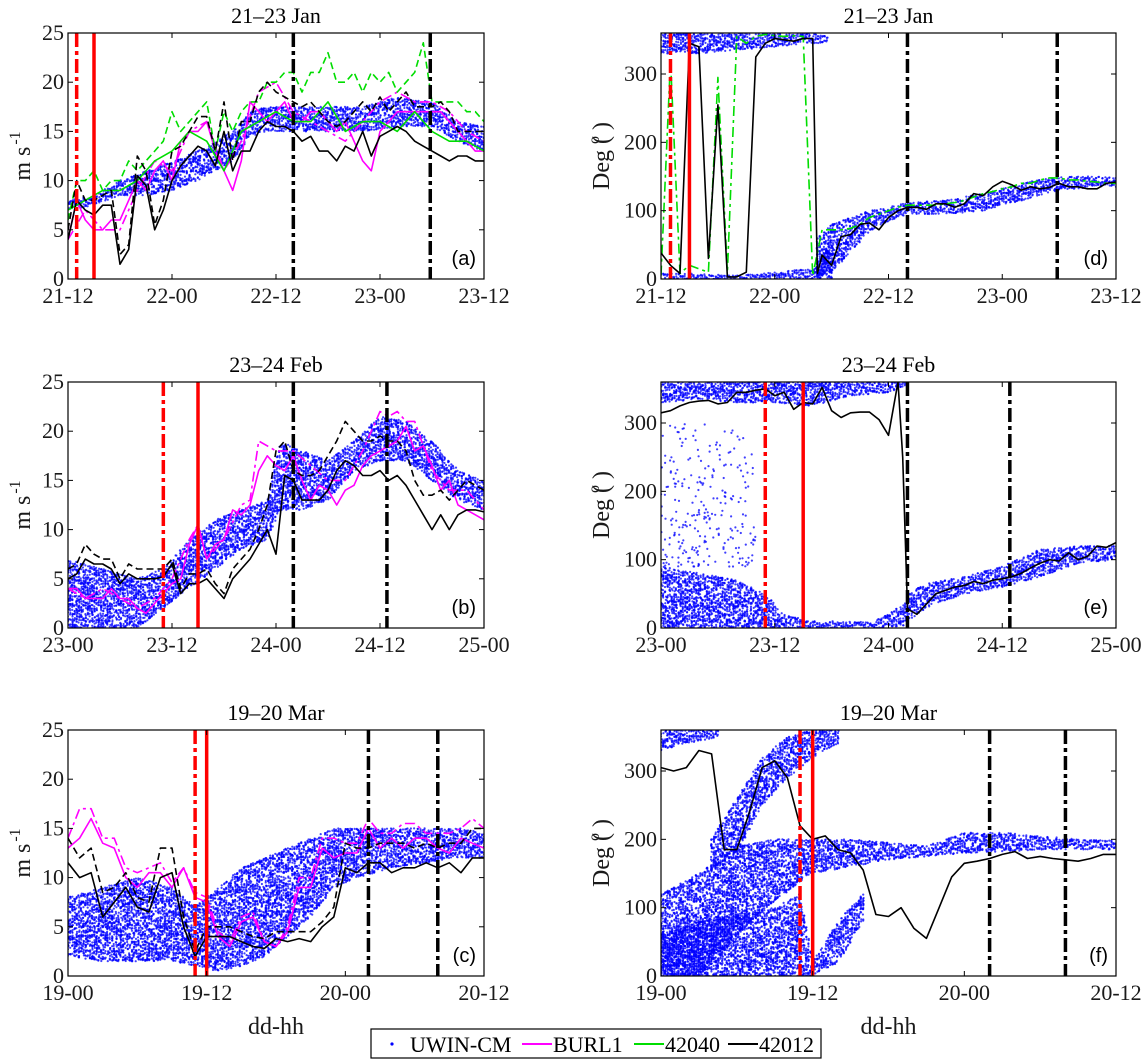  I want to click on uwin-scatter, so click(888, 156).